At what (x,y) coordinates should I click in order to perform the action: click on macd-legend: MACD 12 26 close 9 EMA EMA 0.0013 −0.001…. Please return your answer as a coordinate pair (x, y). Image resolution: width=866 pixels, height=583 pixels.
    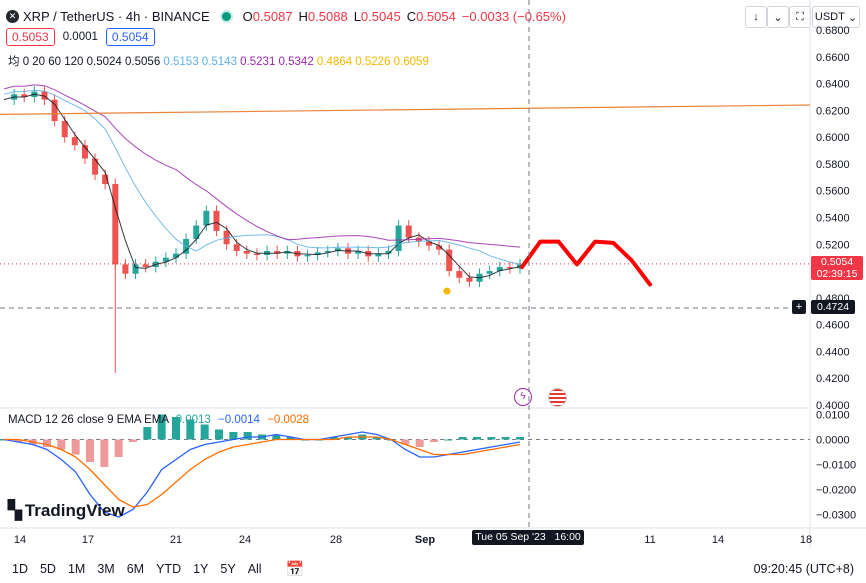
    Looking at the image, I should click on (159, 420).